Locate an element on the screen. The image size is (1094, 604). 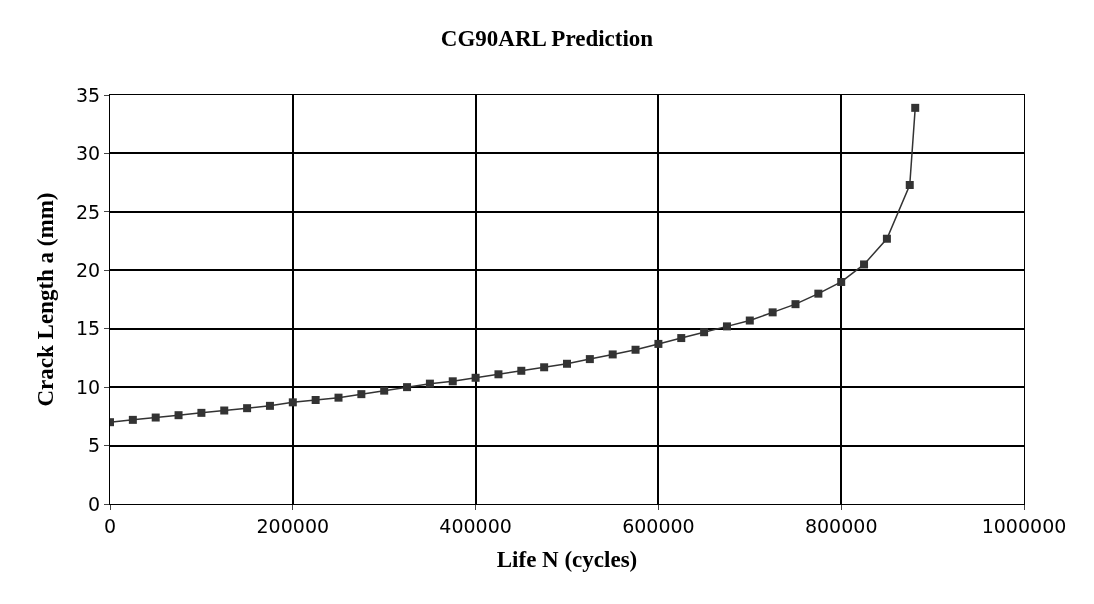
y-tick-label: 30 is located at coordinates (88, 153).